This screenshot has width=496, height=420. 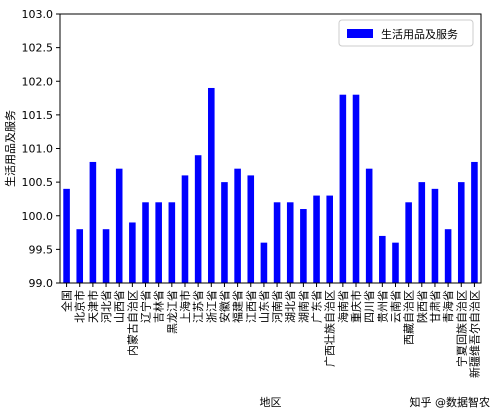 I want to click on x-tick-label: 湖北省, so click(x=290, y=306).